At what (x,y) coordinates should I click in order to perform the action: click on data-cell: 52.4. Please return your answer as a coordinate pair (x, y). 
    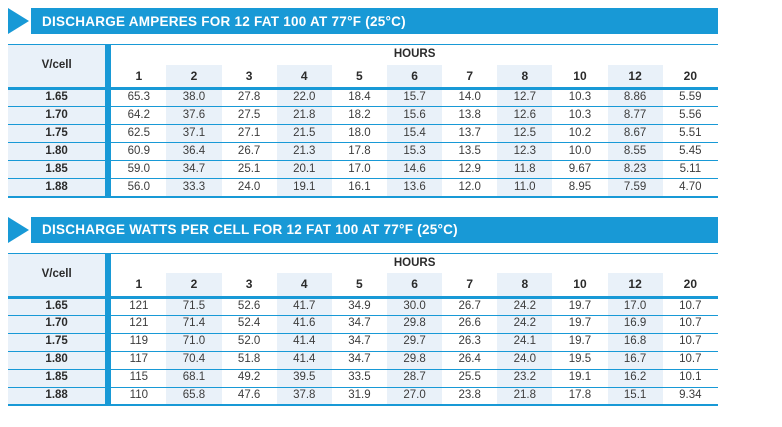
    Looking at the image, I should click on (249, 324).